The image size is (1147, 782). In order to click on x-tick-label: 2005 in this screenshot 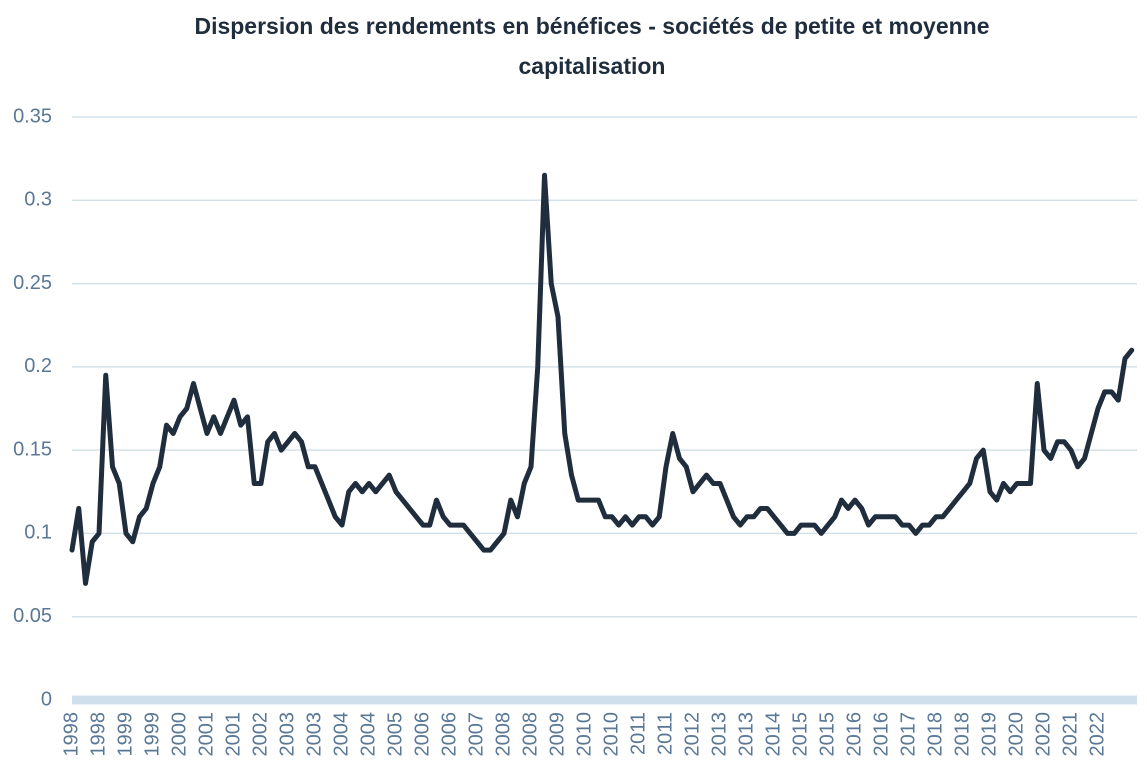, I will do `click(395, 734)`.